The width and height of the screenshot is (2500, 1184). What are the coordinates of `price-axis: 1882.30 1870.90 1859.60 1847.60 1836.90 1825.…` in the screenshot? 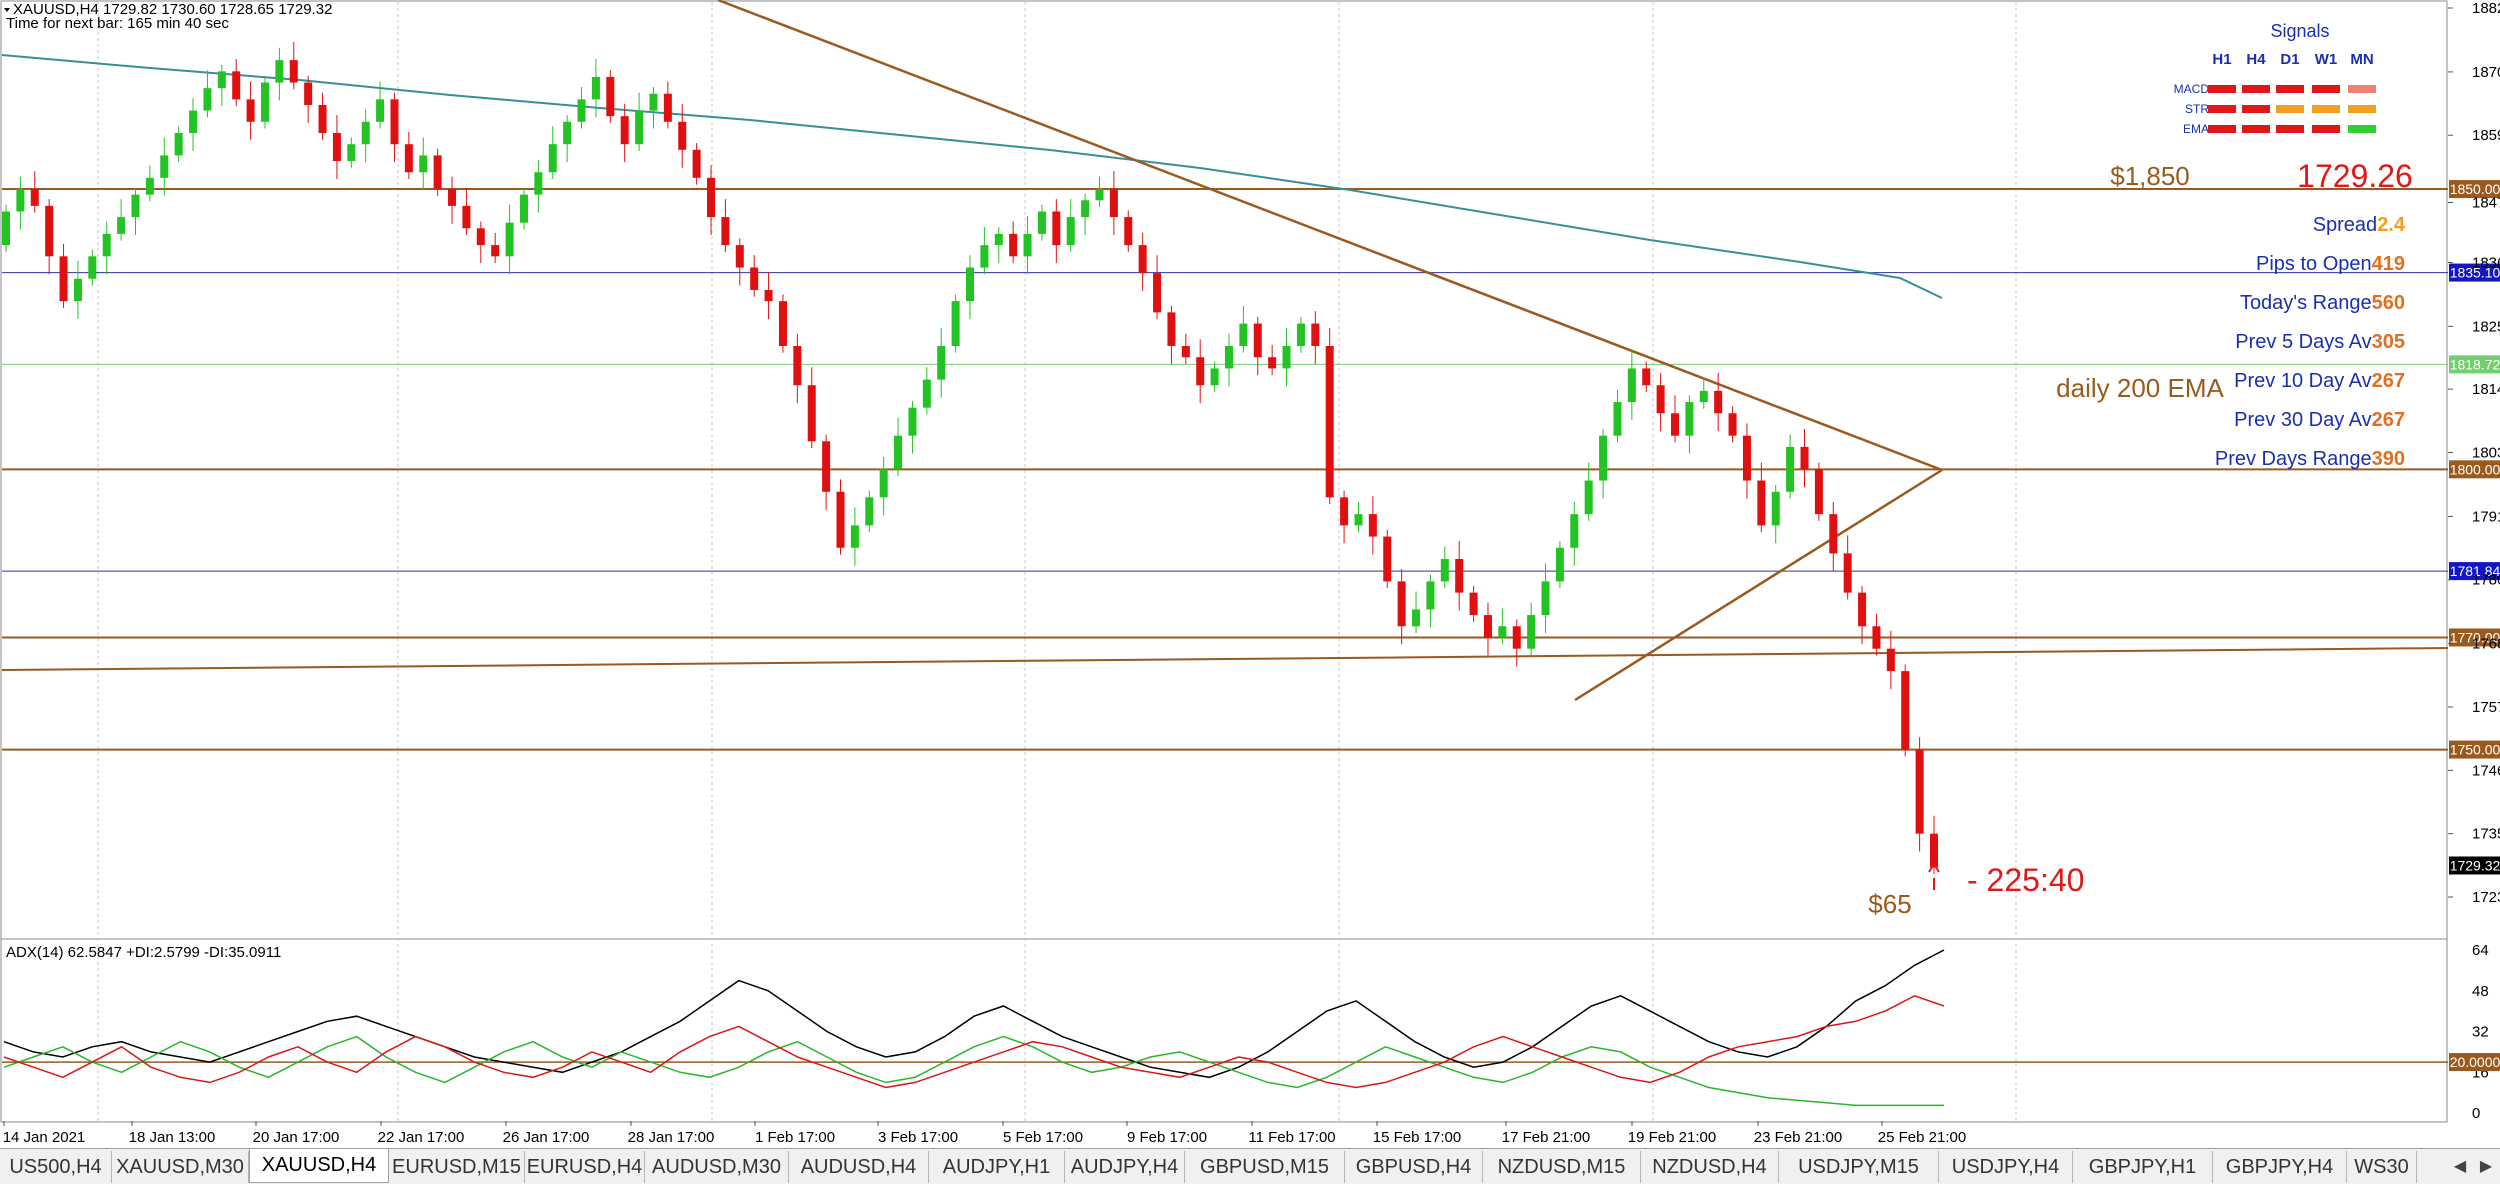 It's located at (2474, 453).